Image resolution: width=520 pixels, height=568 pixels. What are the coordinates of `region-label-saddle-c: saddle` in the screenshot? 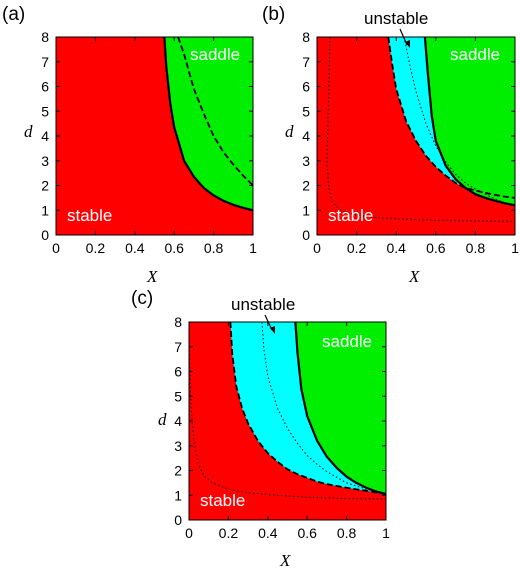 It's located at (347, 341).